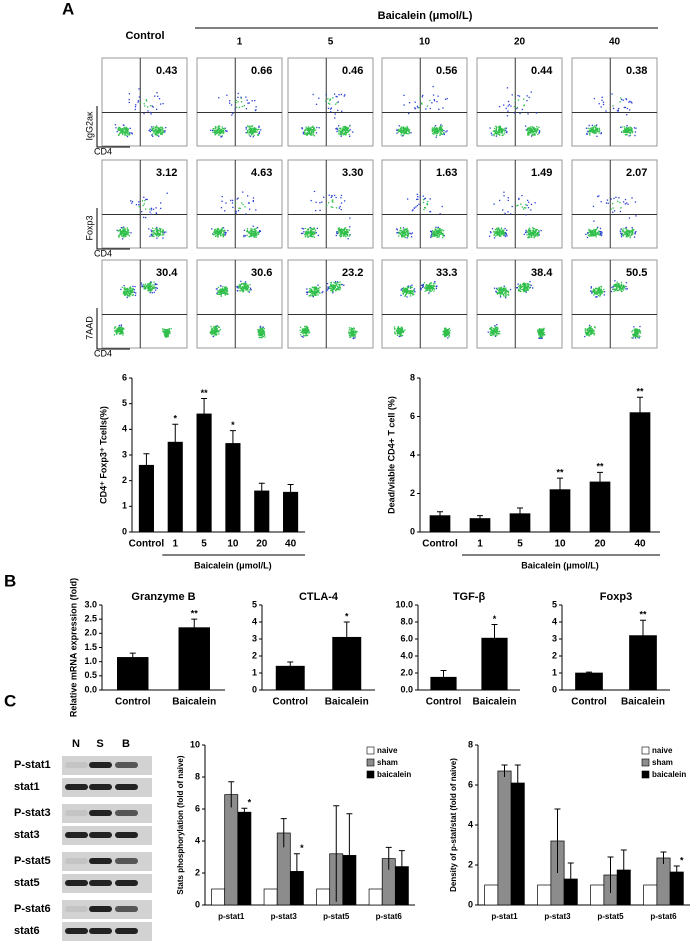 The width and height of the screenshot is (700, 944). I want to click on bar, so click(132, 673).